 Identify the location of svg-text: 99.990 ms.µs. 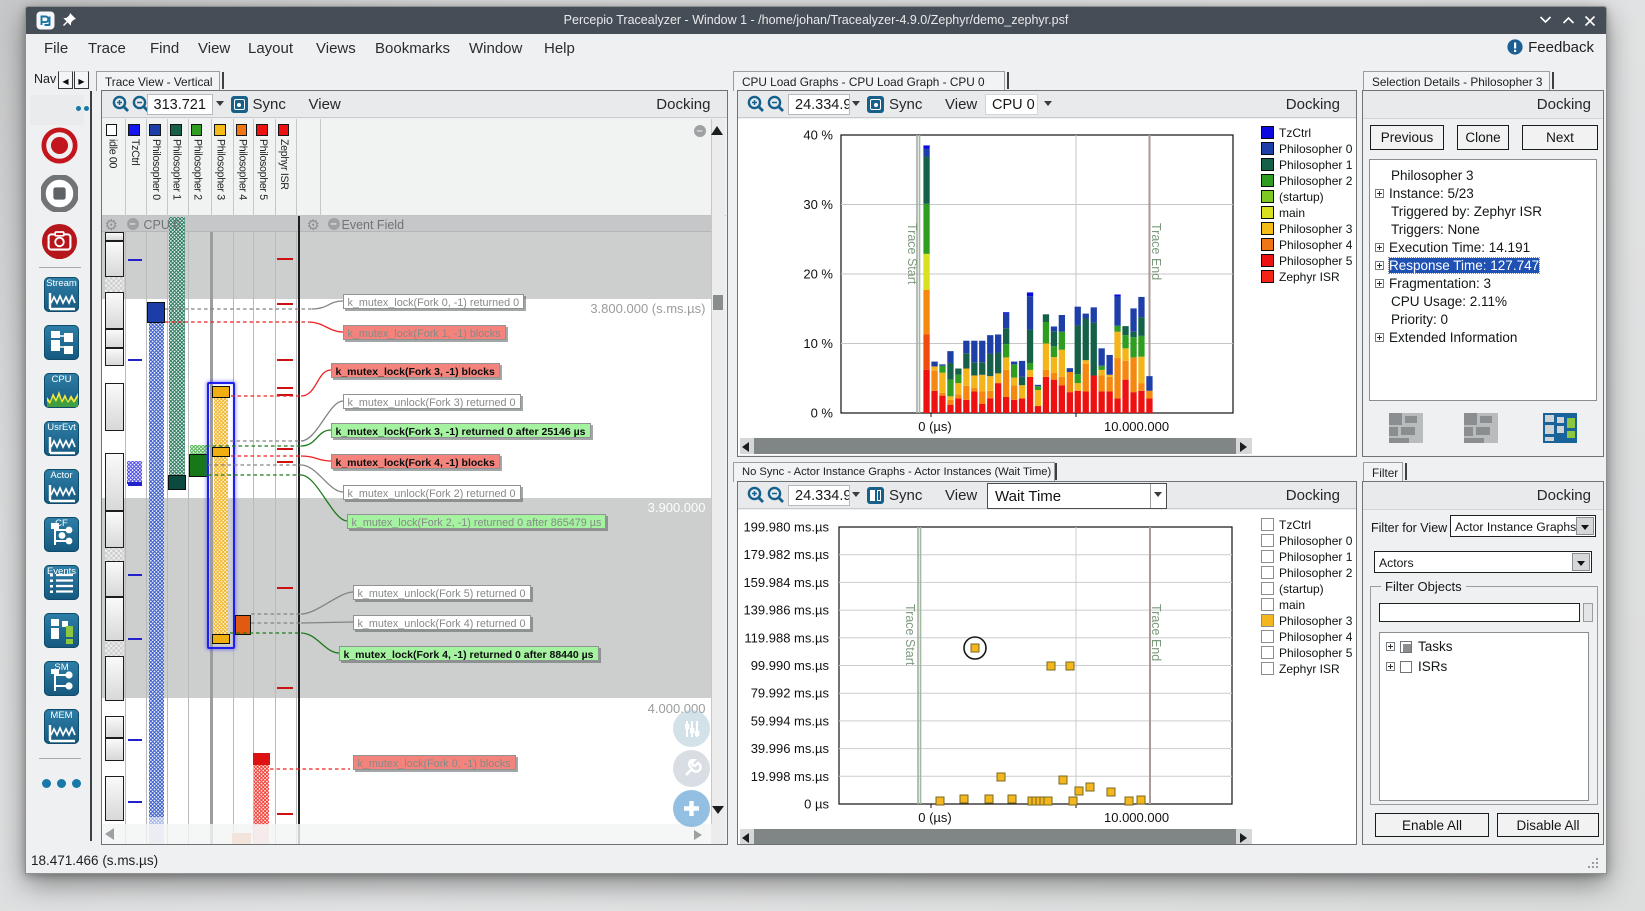
(790, 665).